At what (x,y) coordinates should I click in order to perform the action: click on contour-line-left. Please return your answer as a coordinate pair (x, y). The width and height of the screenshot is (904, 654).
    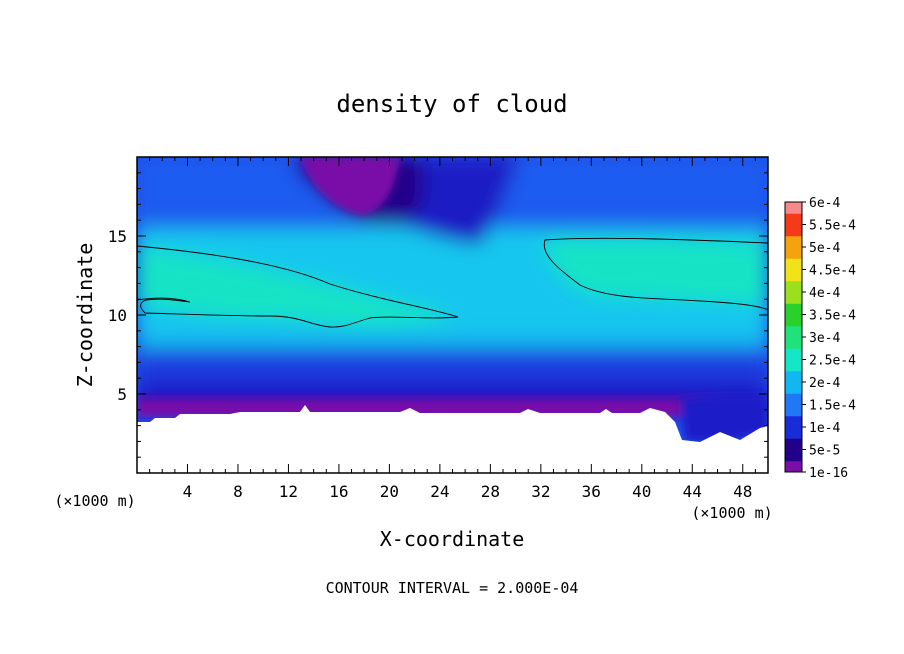
    Looking at the image, I should click on (298, 286).